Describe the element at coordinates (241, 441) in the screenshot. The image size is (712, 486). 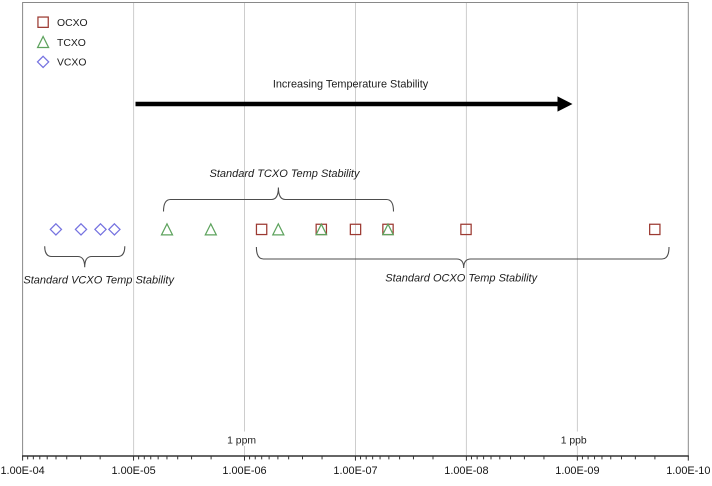
I see `svg-text: 1 ppm` at that location.